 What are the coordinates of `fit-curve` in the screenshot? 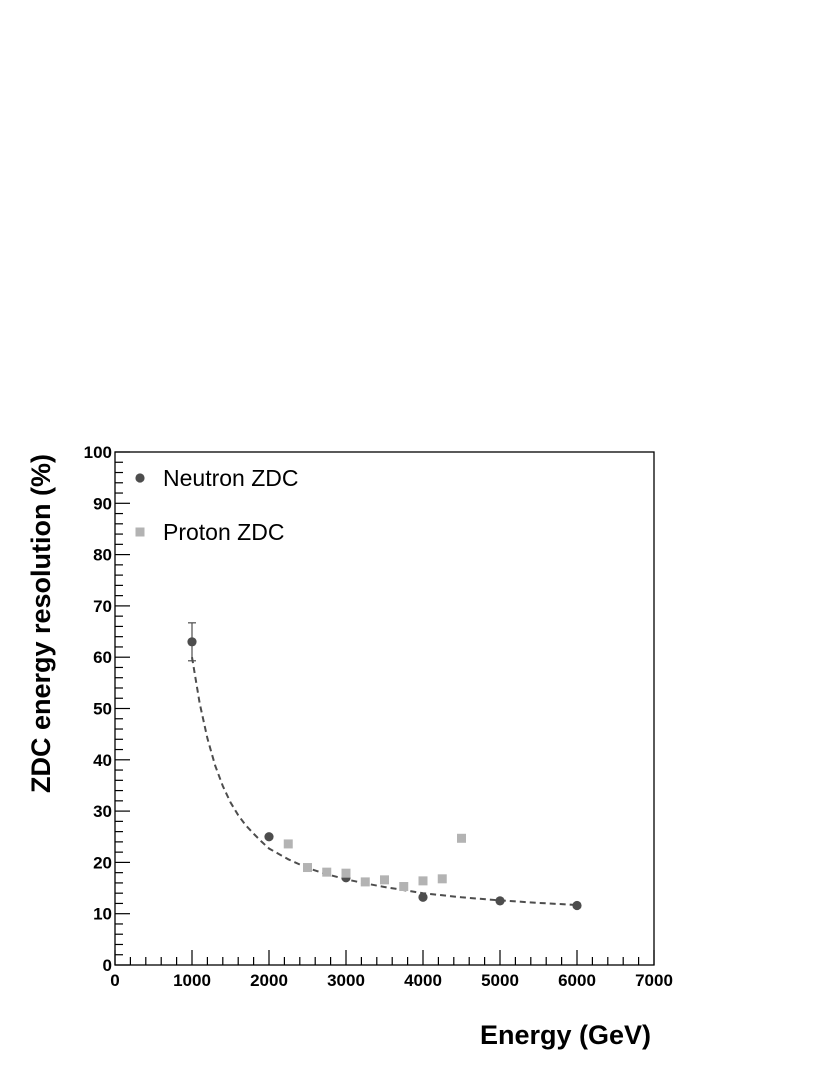 It's located at (384, 781).